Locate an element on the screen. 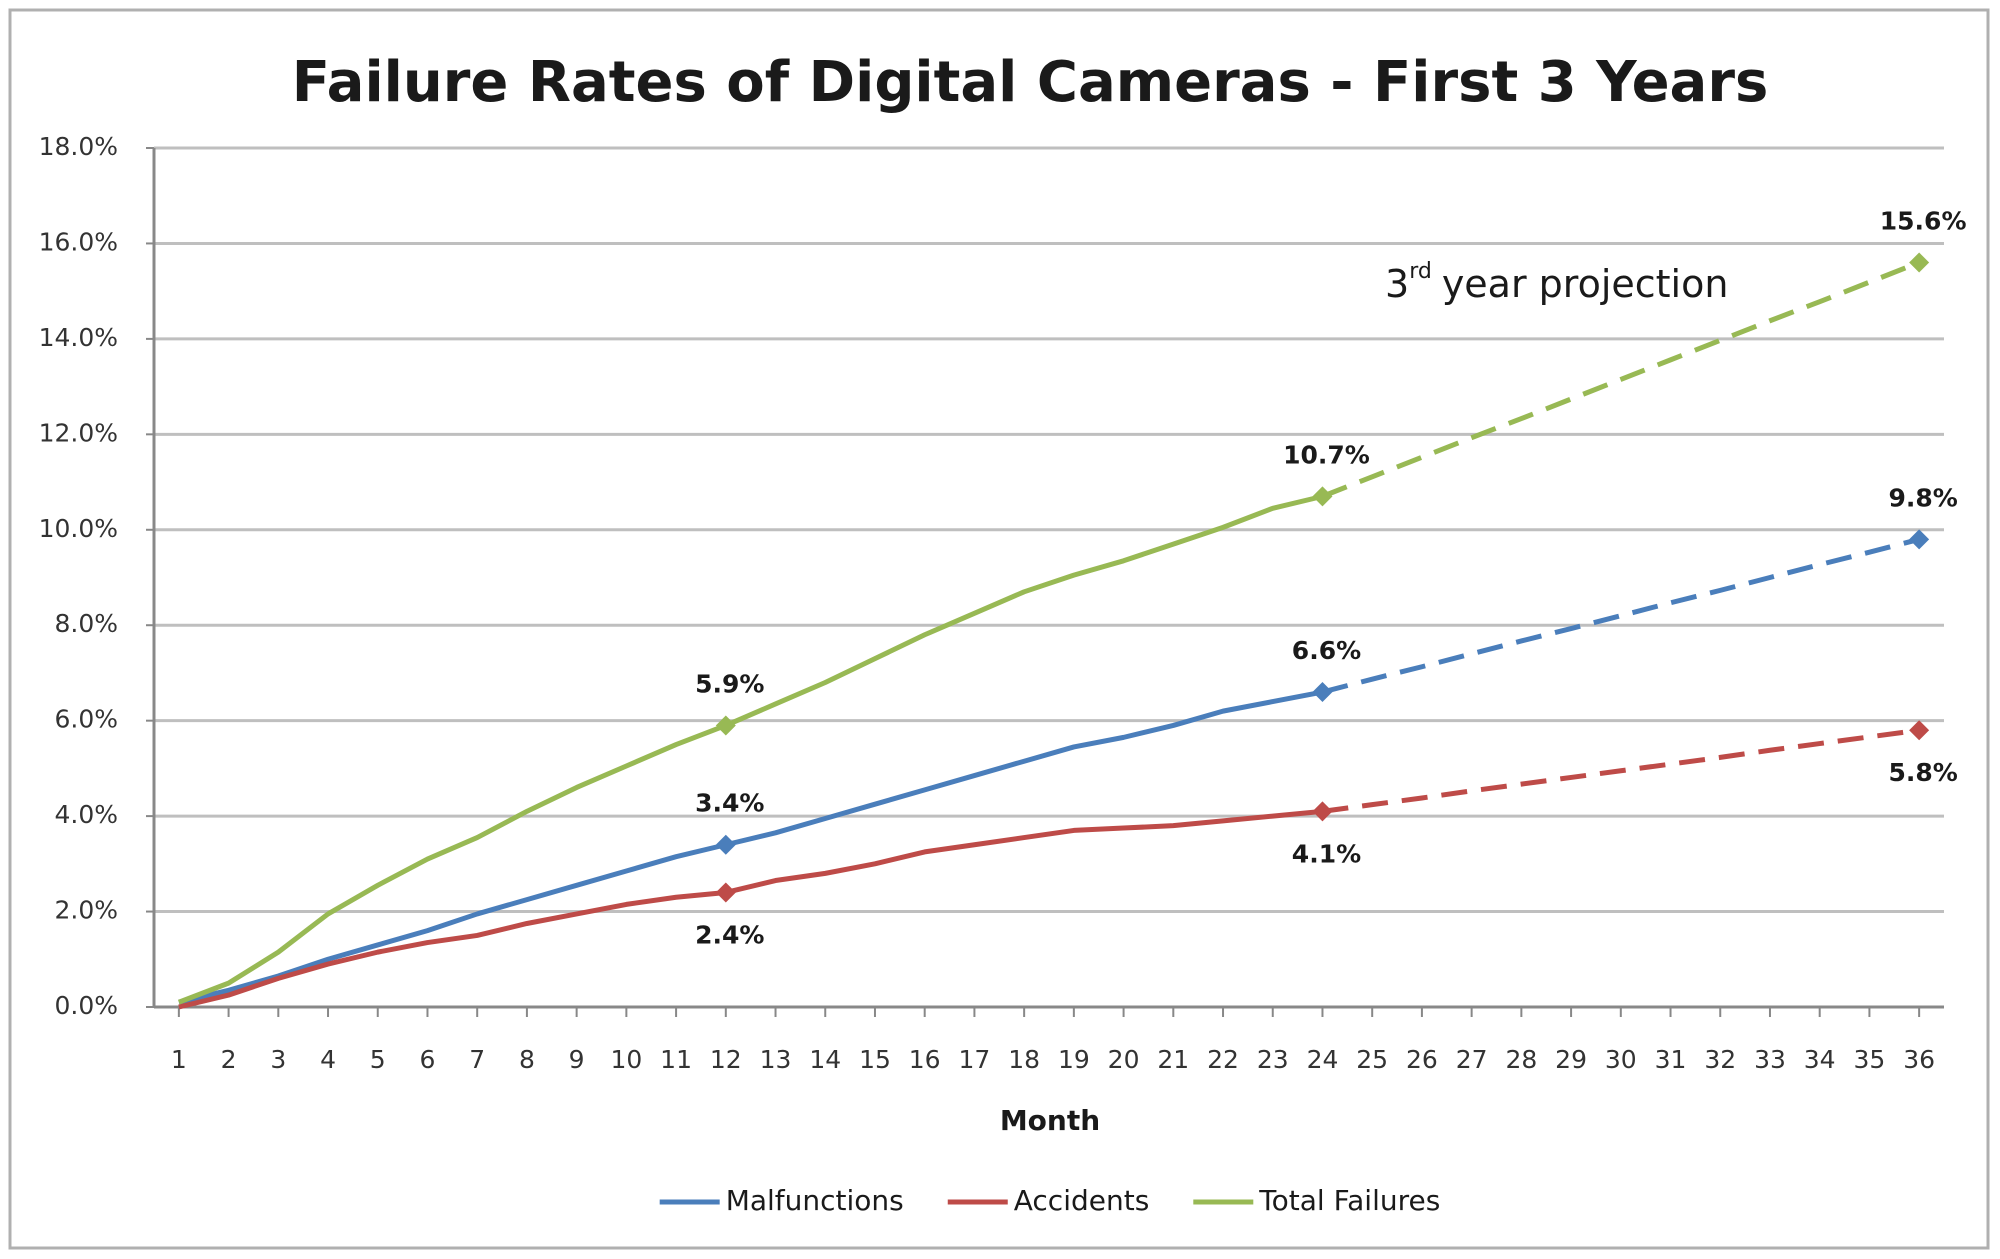 The height and width of the screenshot is (1259, 2000). x-tick-label: 32 is located at coordinates (1720, 1059).